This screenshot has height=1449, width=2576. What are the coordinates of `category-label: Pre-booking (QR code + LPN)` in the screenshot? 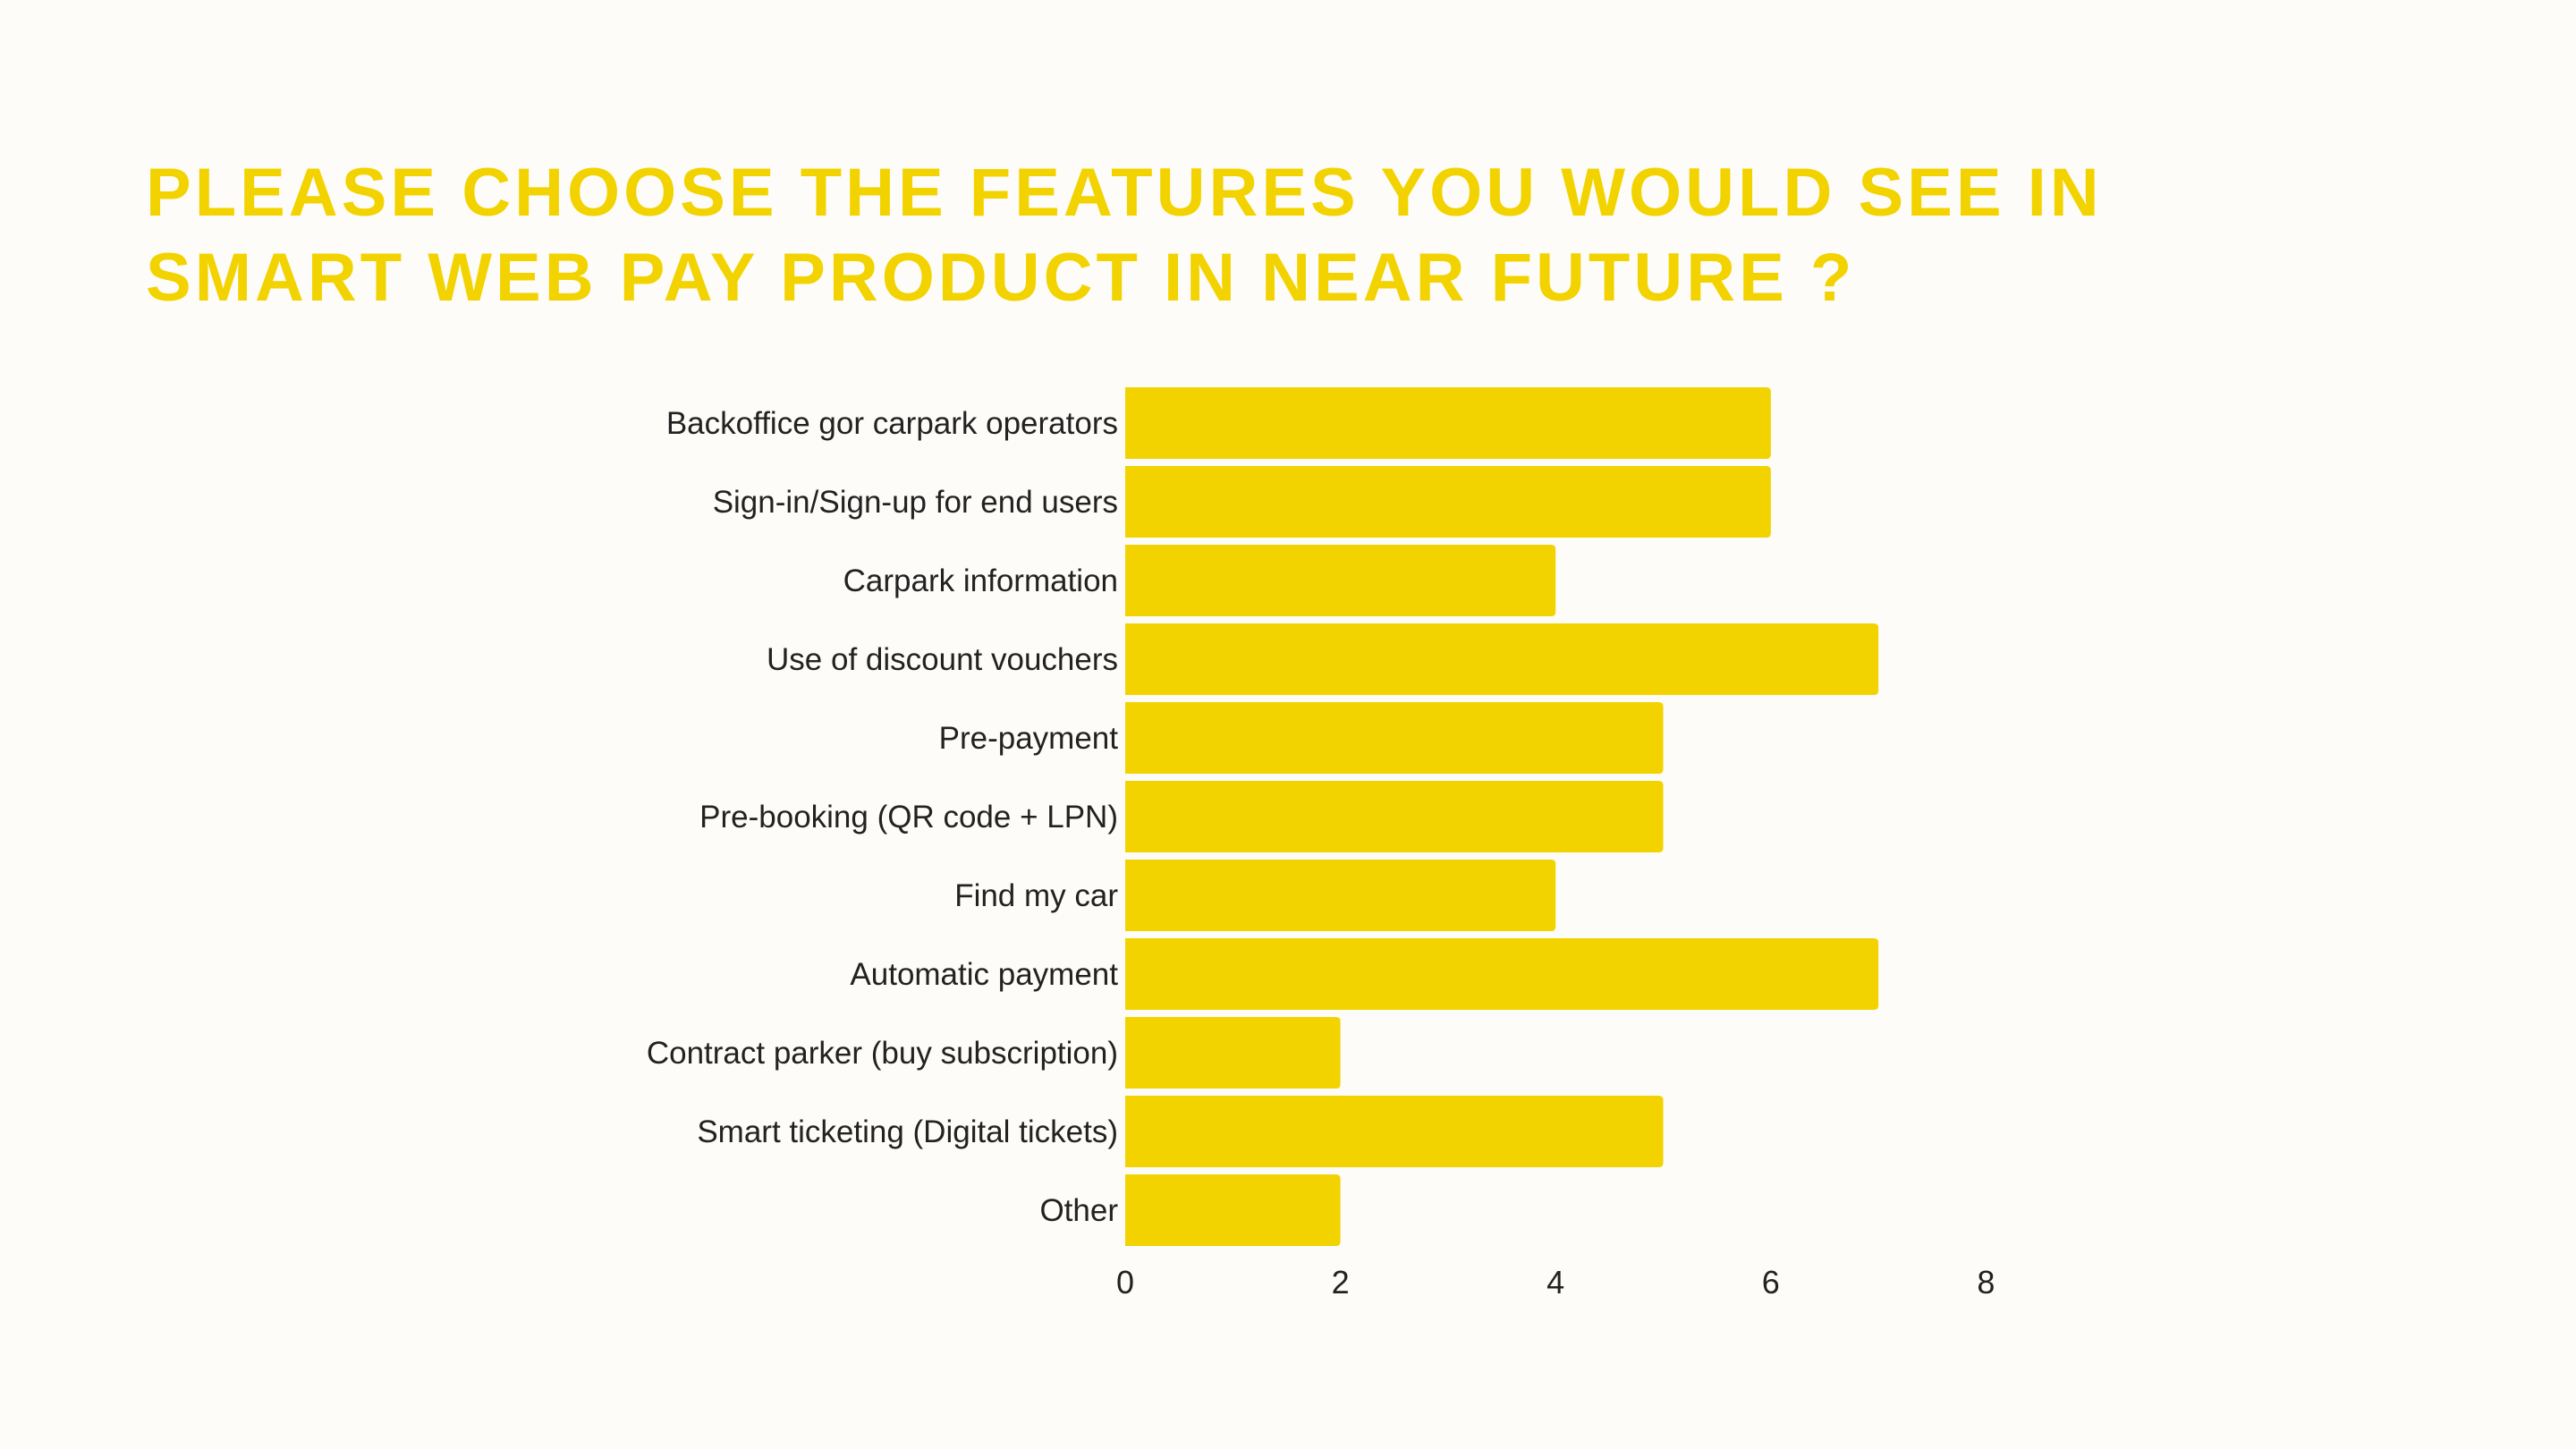 It's located at (908, 817).